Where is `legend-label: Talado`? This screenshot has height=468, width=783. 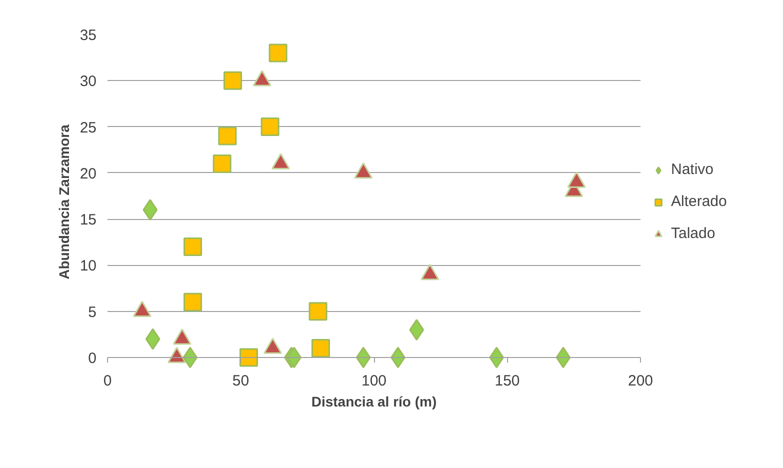 legend-label: Talado is located at coordinates (693, 233).